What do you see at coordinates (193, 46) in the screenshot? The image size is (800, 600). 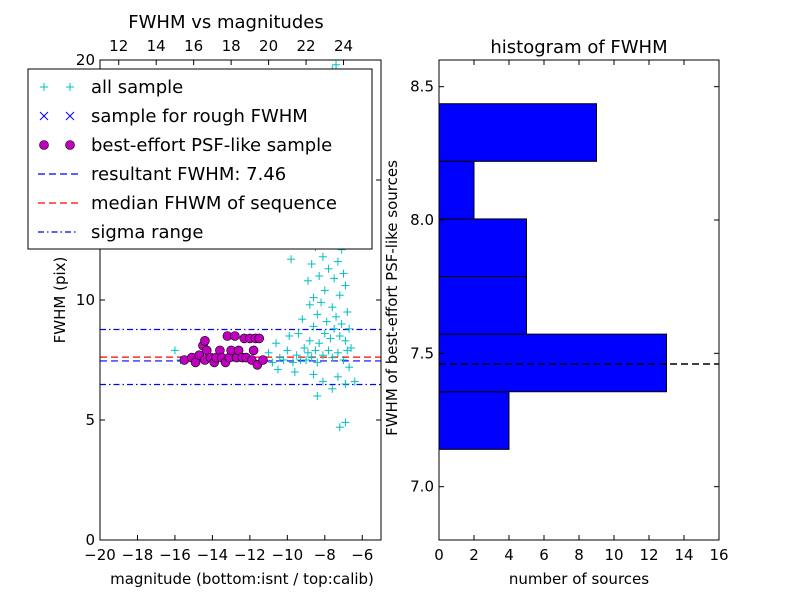 I see `scatter-top-tick-label: 16` at bounding box center [193, 46].